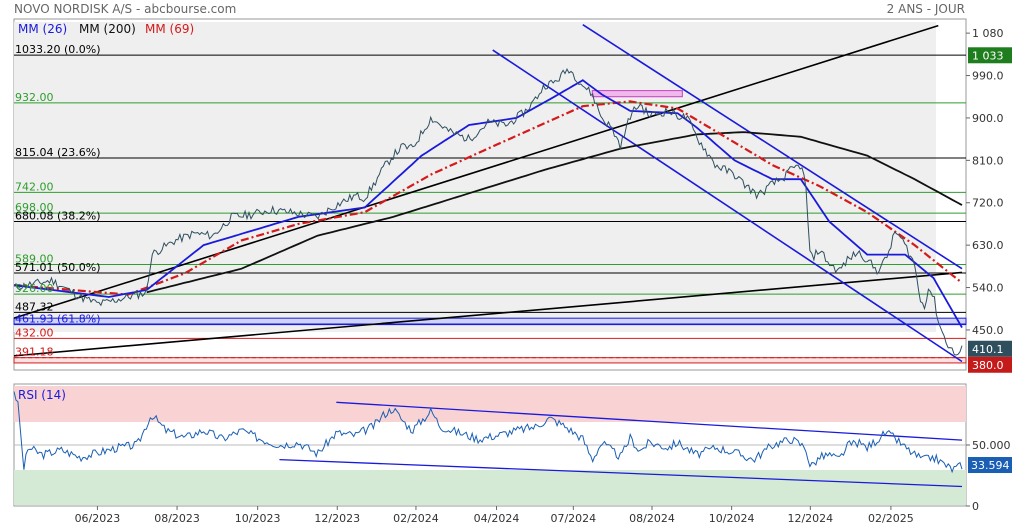 The image size is (1014, 528). What do you see at coordinates (497, 518) in the screenshot?
I see `x-tick-label-5: 04/2024` at bounding box center [497, 518].